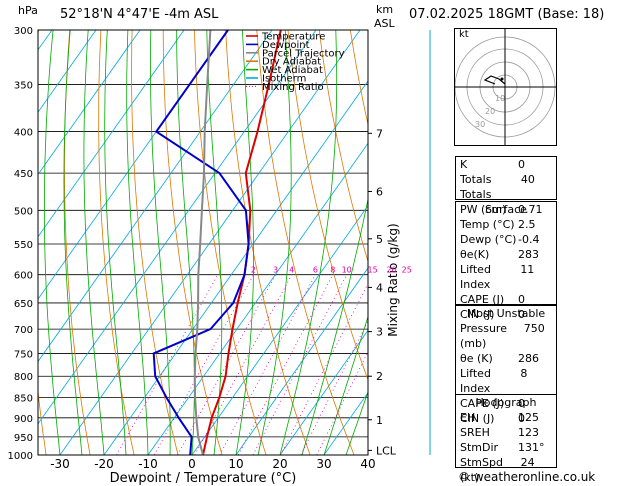  I want to click on hodo-label: SREH, so click(475, 432).